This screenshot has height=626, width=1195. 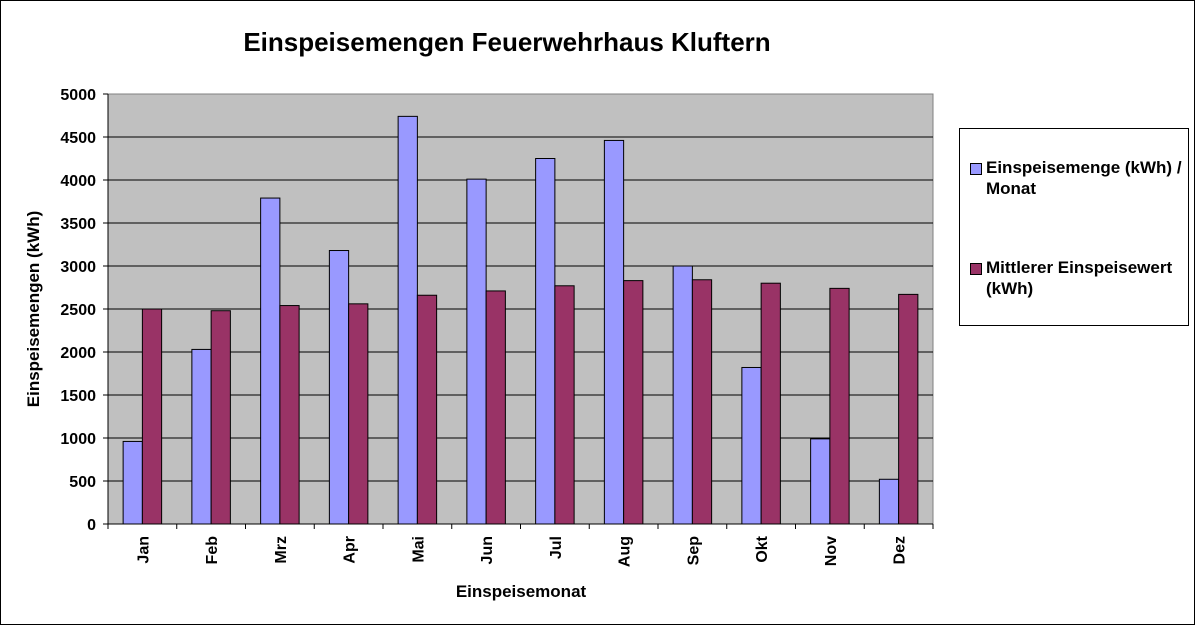 What do you see at coordinates (201, 436) in the screenshot?
I see `bar-einspeisemenge-feb` at bounding box center [201, 436].